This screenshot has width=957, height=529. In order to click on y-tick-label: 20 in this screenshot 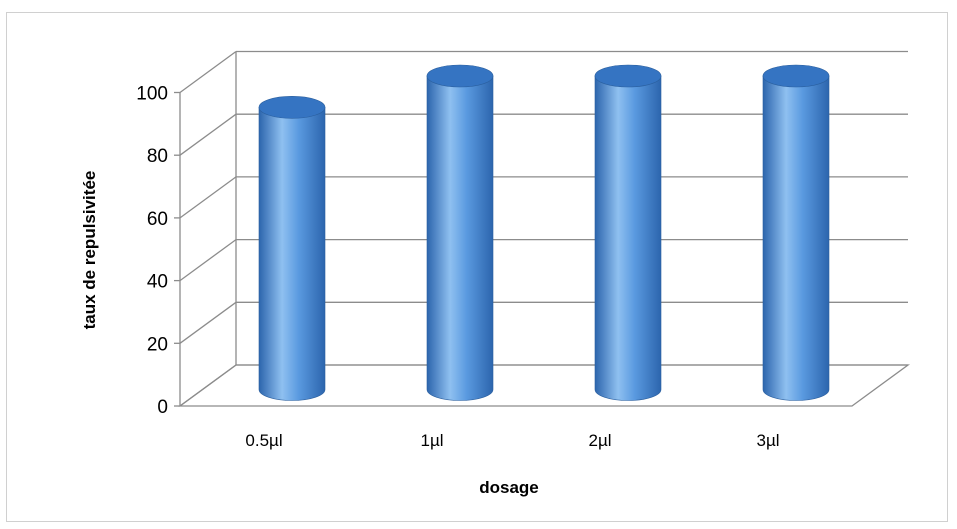, I will do `click(157, 344)`.